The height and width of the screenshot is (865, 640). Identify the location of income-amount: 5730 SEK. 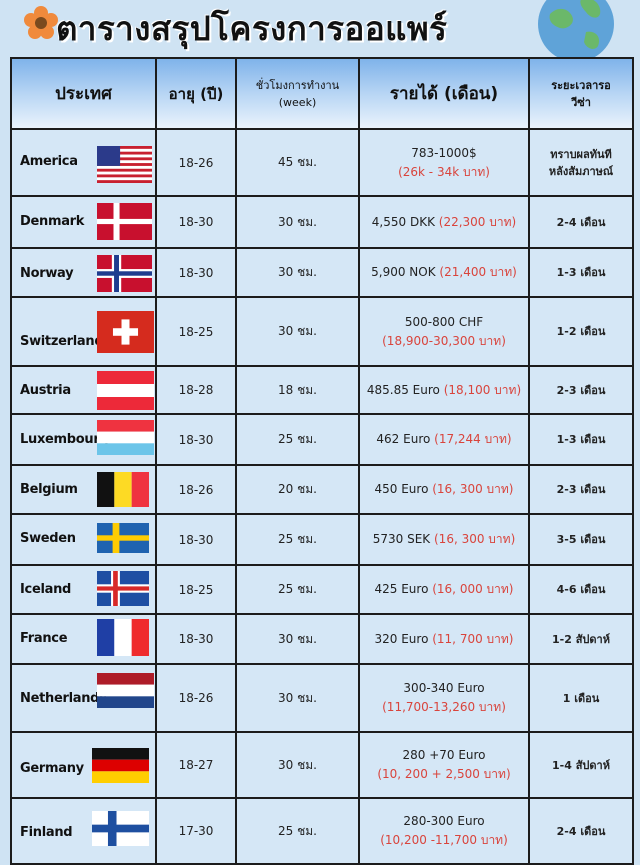
(403, 539).